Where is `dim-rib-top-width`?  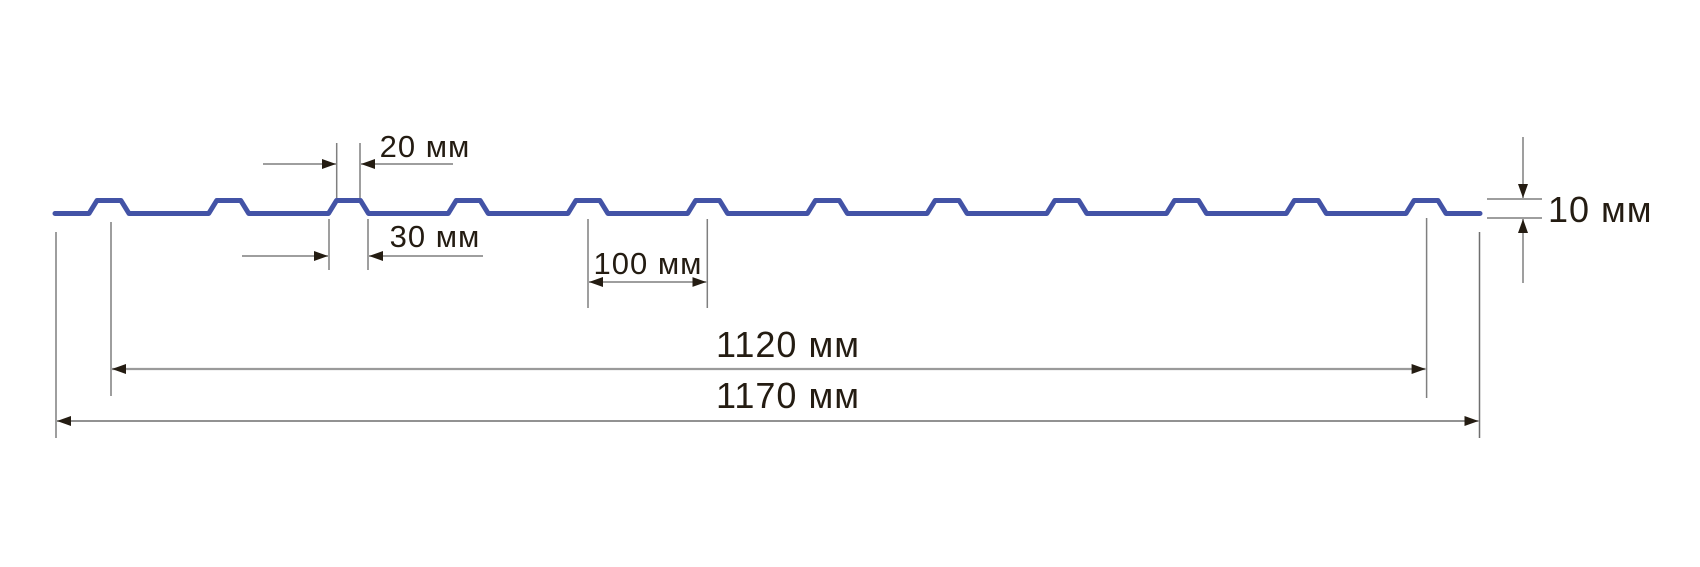
dim-rib-top-width is located at coordinates (358, 170).